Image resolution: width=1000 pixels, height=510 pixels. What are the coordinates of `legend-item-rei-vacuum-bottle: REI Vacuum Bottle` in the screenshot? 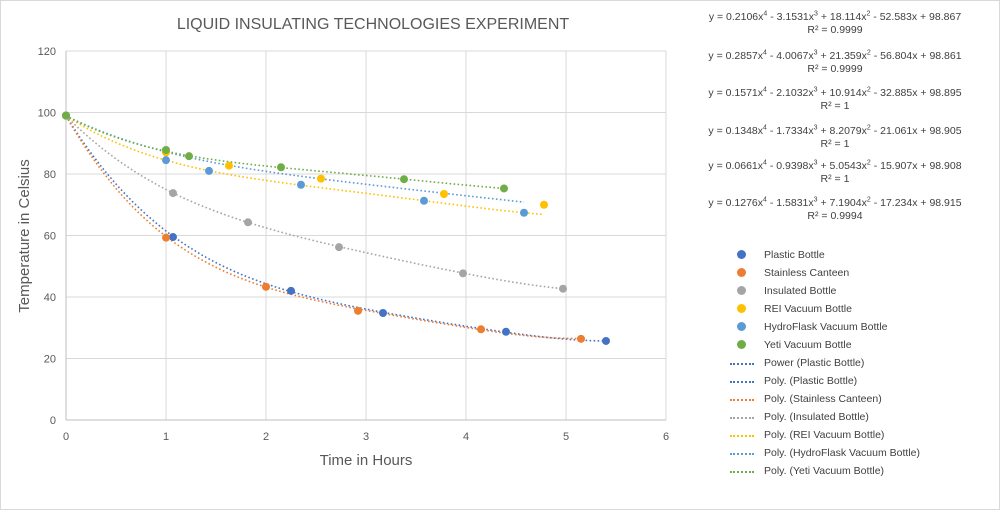 It's located at (825, 309).